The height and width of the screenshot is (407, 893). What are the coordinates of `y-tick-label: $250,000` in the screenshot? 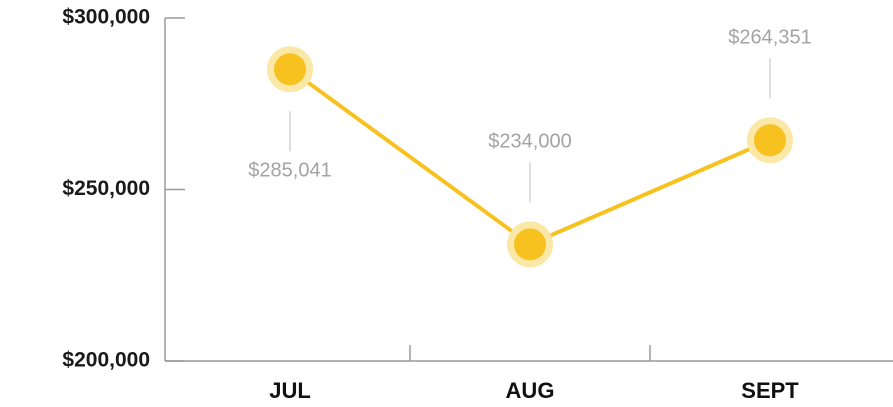 It's located at (106, 188).